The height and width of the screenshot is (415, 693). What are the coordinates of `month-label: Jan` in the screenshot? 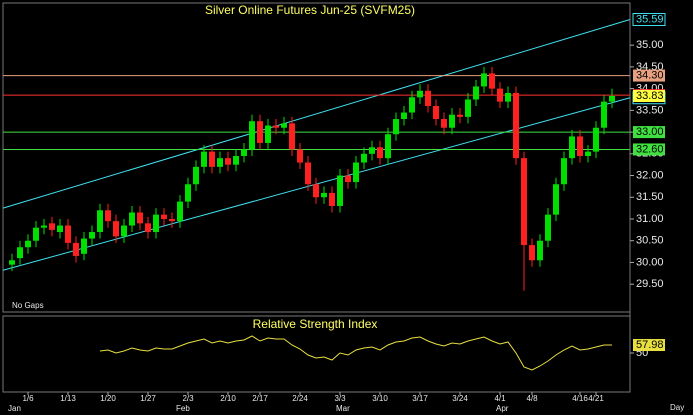 It's located at (14, 408).